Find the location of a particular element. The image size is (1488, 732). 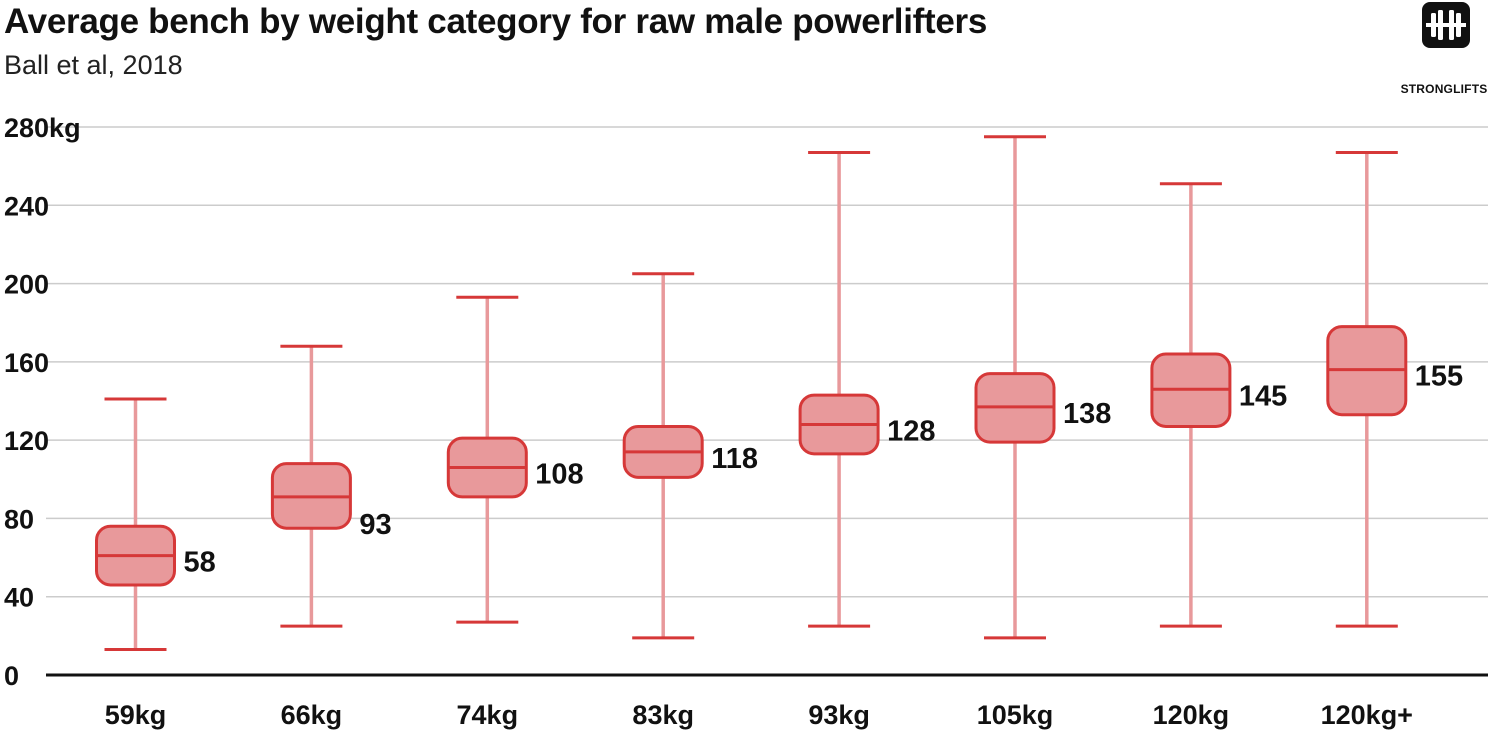

value-label: 145 is located at coordinates (1263, 396).